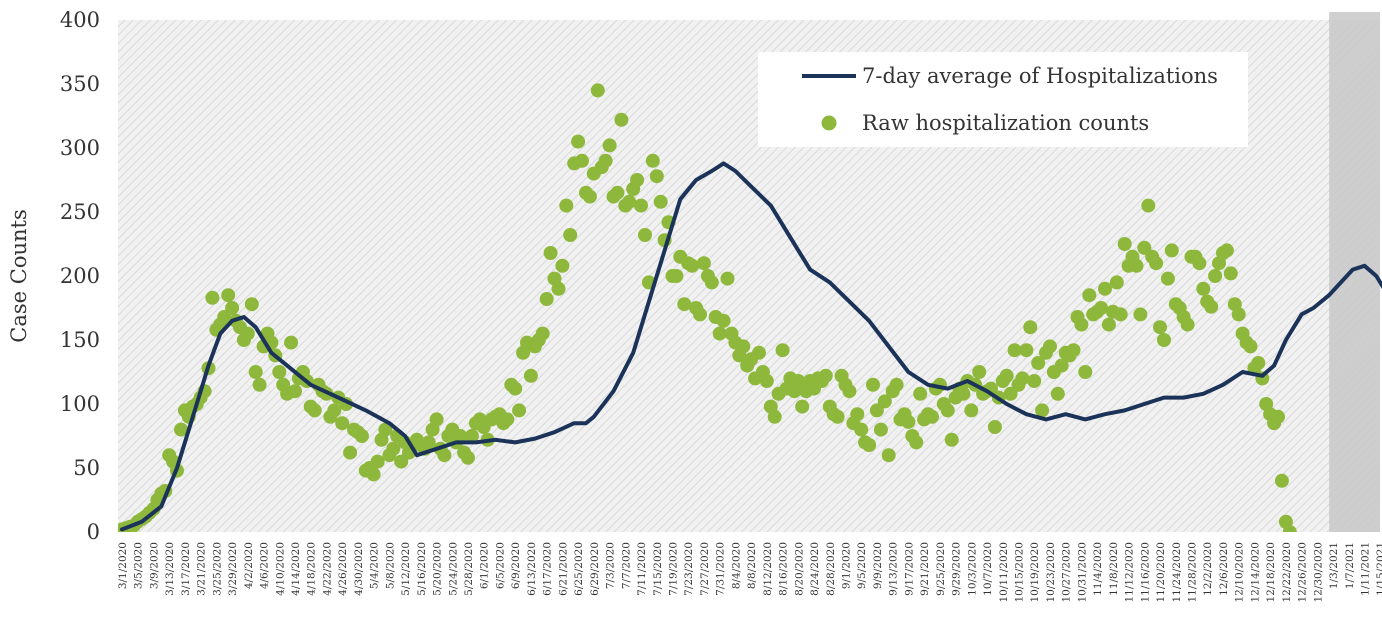 This screenshot has width=1382, height=627. Describe the element at coordinates (988, 569) in the screenshot. I see `x-tick-label: 10/7/2020` at that location.